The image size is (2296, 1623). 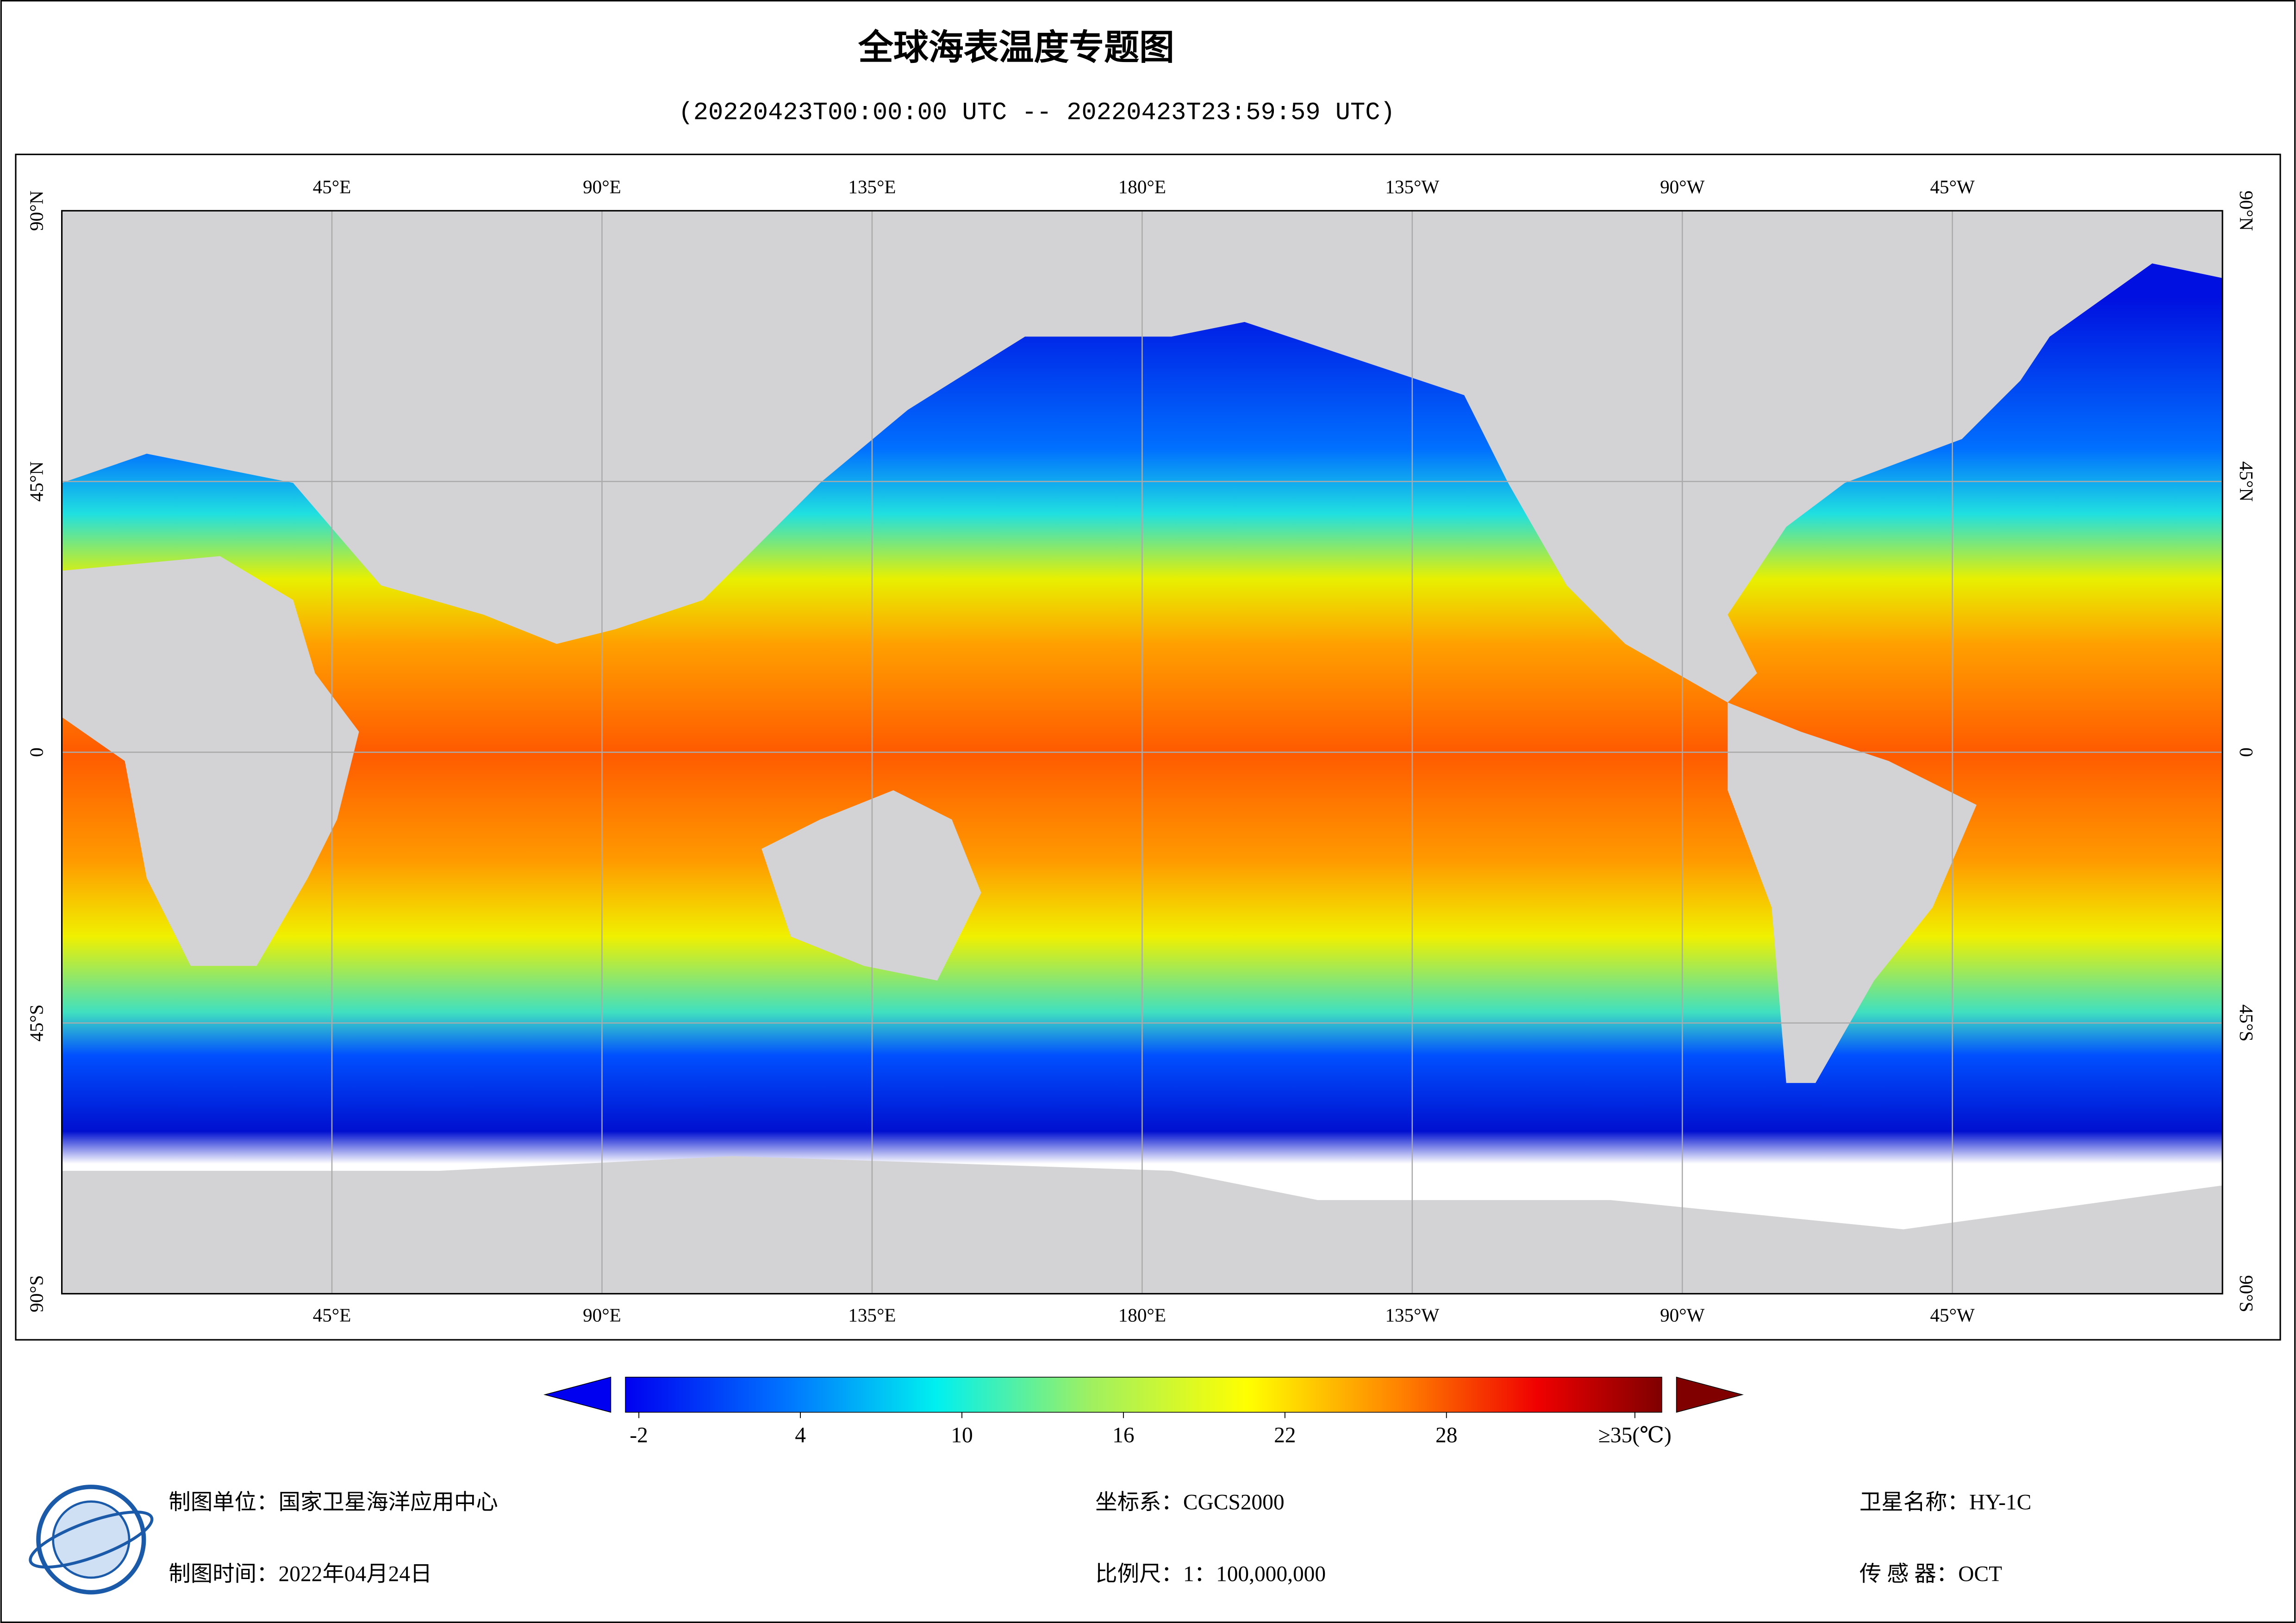 I want to click on lon-label-bottom: 135°E, so click(x=872, y=1315).